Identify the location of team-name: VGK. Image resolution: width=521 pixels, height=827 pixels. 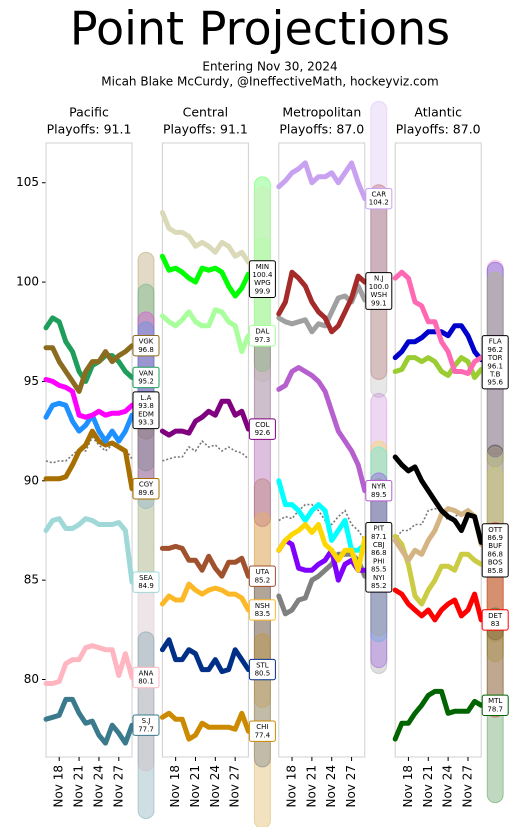
(146, 342).